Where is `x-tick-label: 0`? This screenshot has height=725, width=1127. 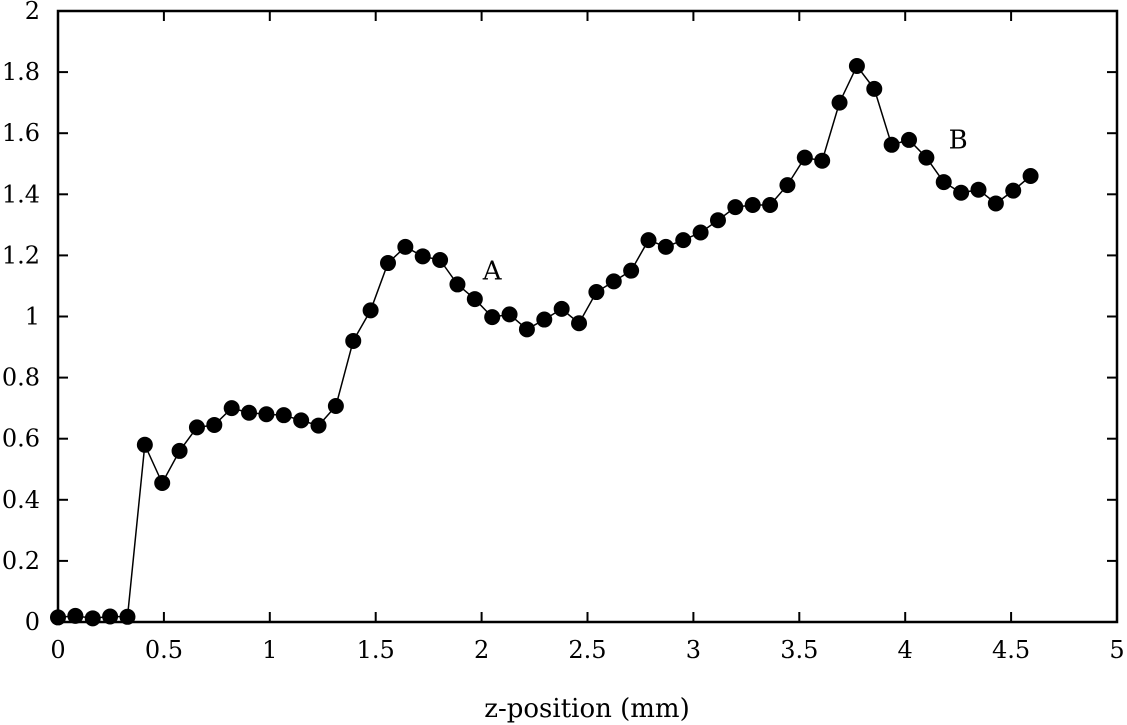
x-tick-label: 0 is located at coordinates (57, 650).